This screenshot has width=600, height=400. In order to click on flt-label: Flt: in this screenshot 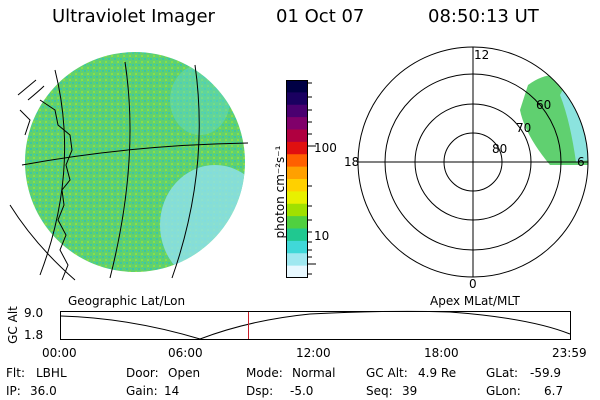, I will do `click(15, 373)`.